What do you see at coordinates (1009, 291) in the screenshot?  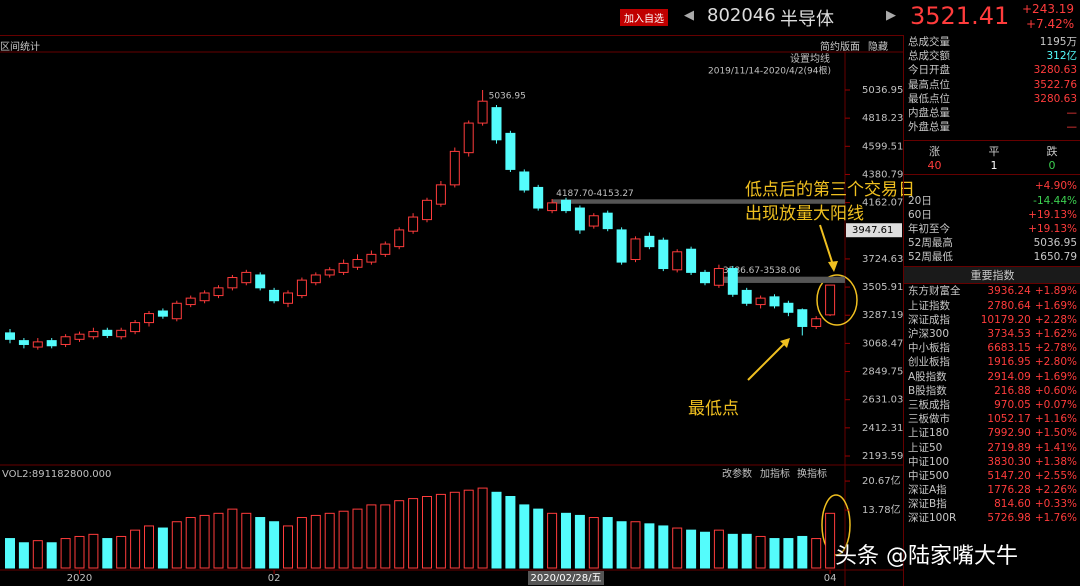 I see `index-value: 3936.24` at bounding box center [1009, 291].